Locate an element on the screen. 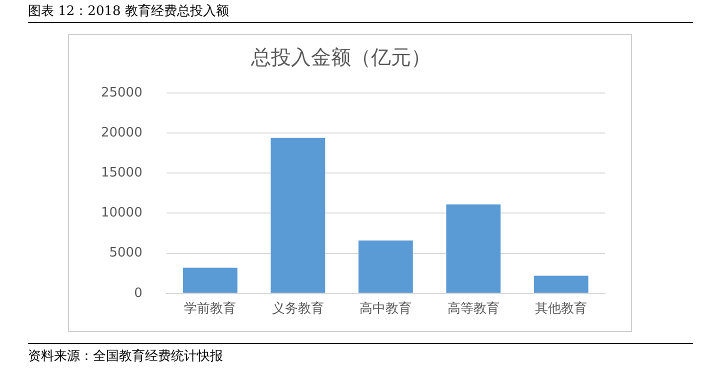 The width and height of the screenshot is (706, 369). y-tick-label: 10000 is located at coordinates (121, 213).